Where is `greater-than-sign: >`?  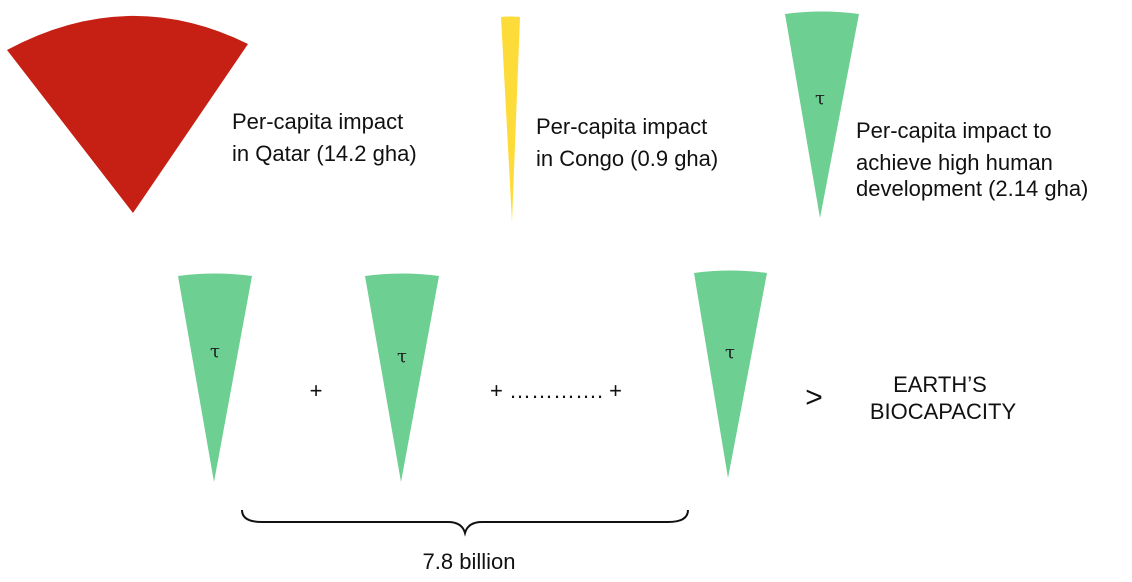
greater-than-sign: > is located at coordinates (814, 397).